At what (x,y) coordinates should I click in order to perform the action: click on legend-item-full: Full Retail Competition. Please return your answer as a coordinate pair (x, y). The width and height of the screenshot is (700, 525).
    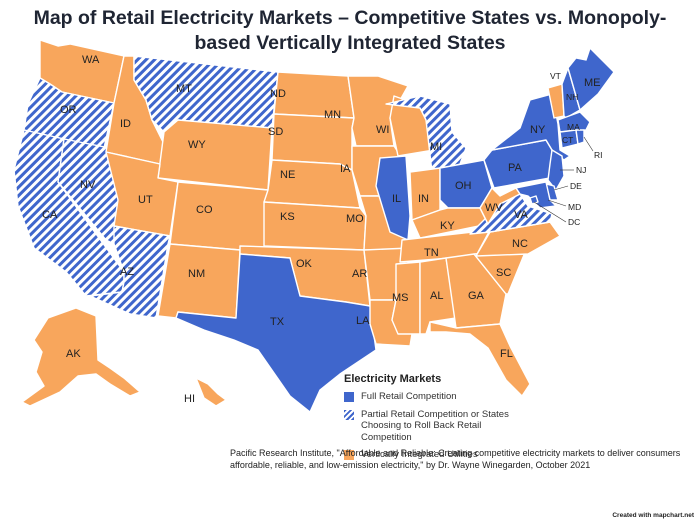
    Looking at the image, I should click on (434, 397).